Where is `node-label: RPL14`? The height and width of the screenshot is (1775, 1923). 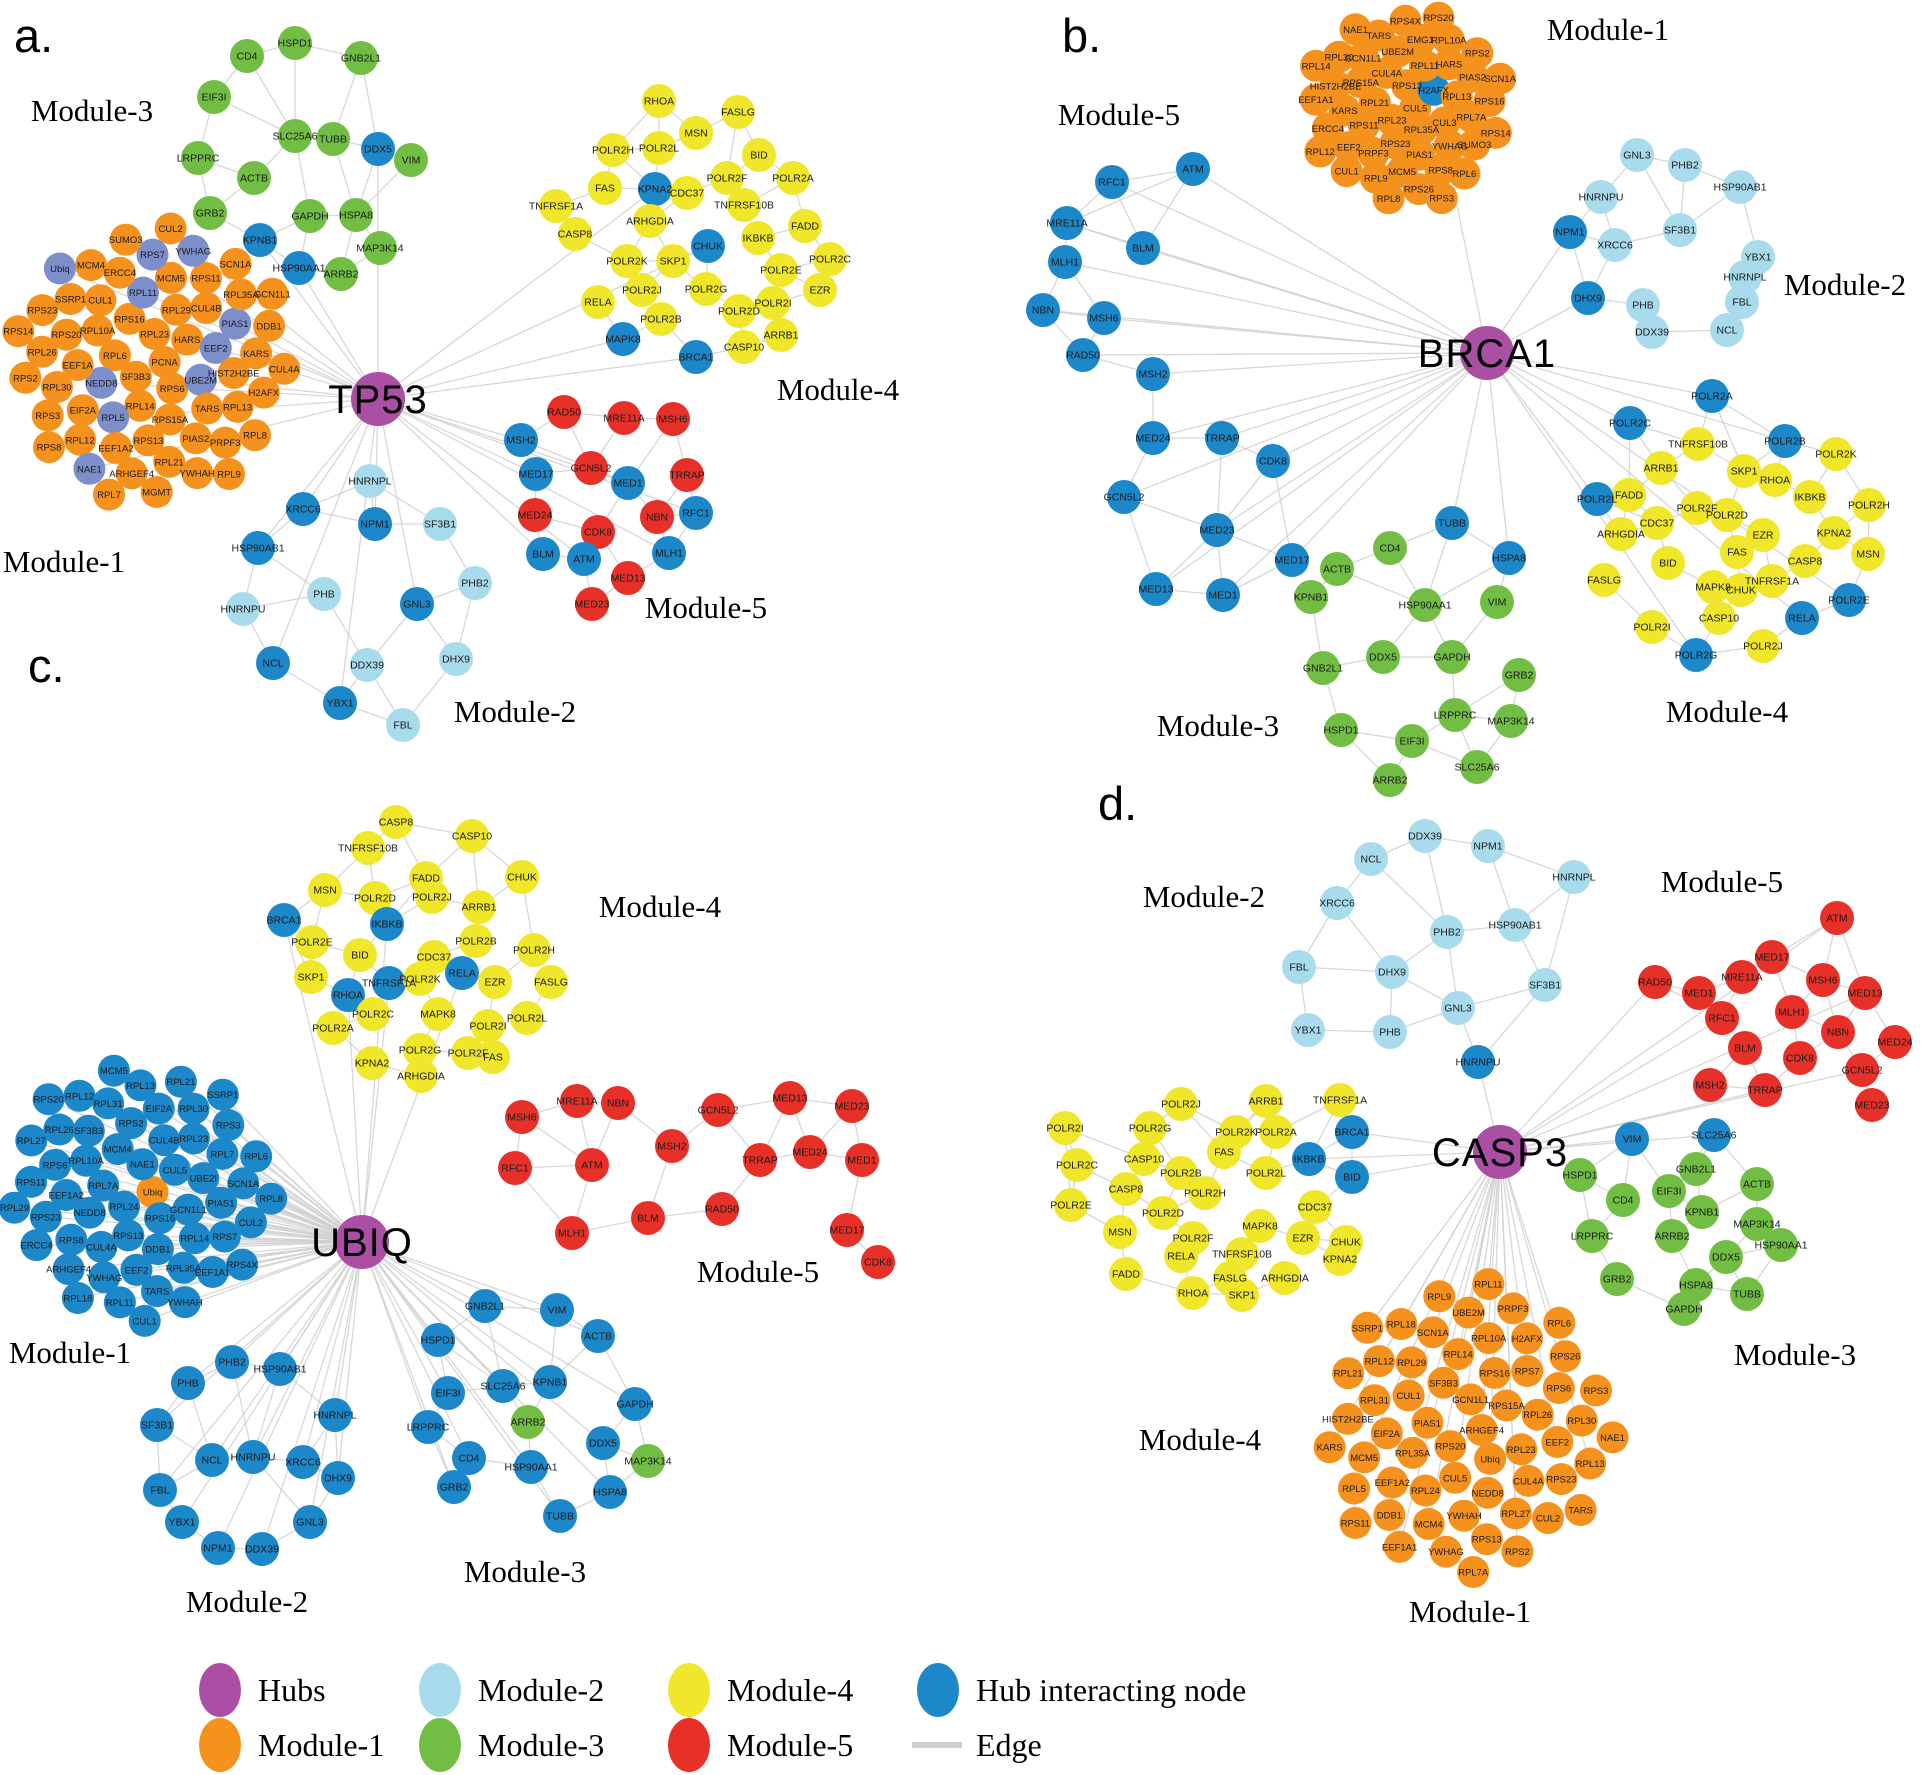
node-label: RPL14 is located at coordinates (140, 406).